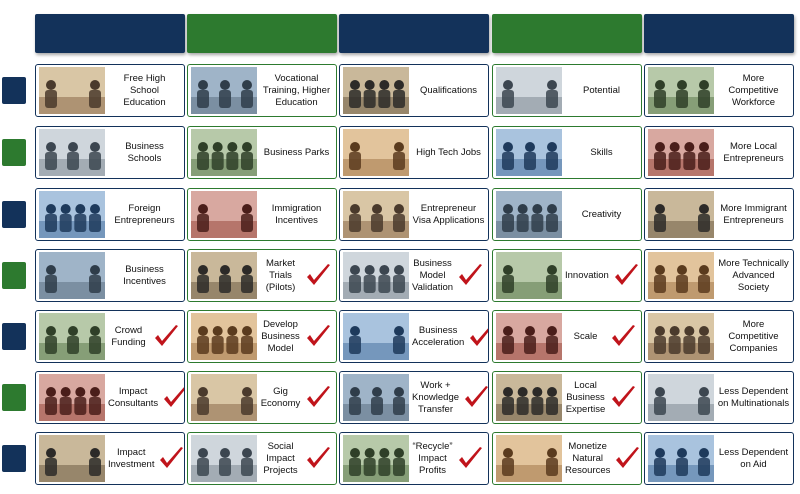  I want to click on cell-label: Less Dependent on Multinationals, so click(753, 397).